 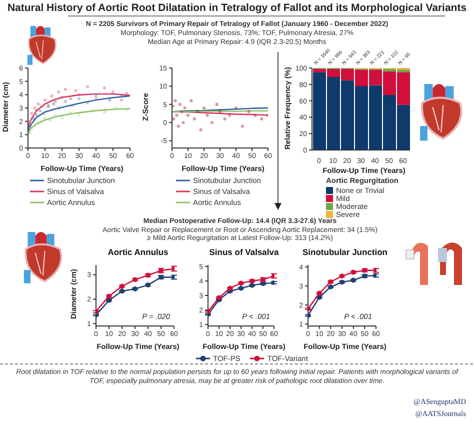 What do you see at coordinates (244, 252) in the screenshot?
I see `chart-title: Sinus of Valsalva` at bounding box center [244, 252].